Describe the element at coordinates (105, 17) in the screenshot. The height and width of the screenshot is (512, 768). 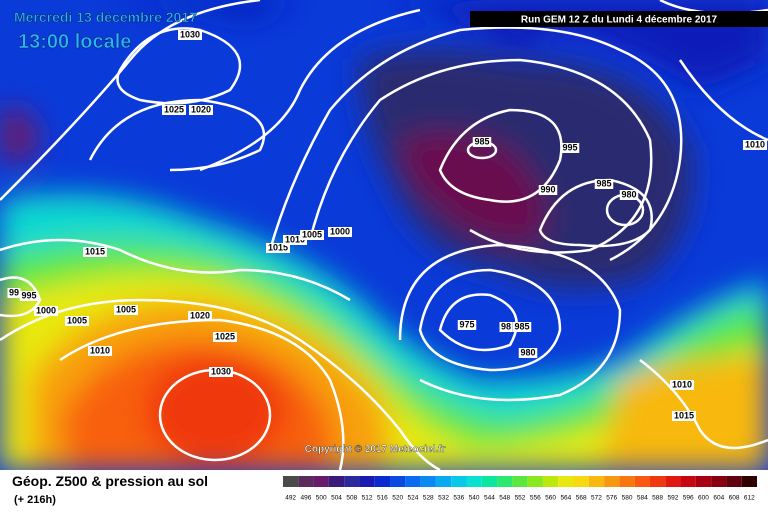
I see `forecast-date: Mercredi 13 décembre 2017` at that location.